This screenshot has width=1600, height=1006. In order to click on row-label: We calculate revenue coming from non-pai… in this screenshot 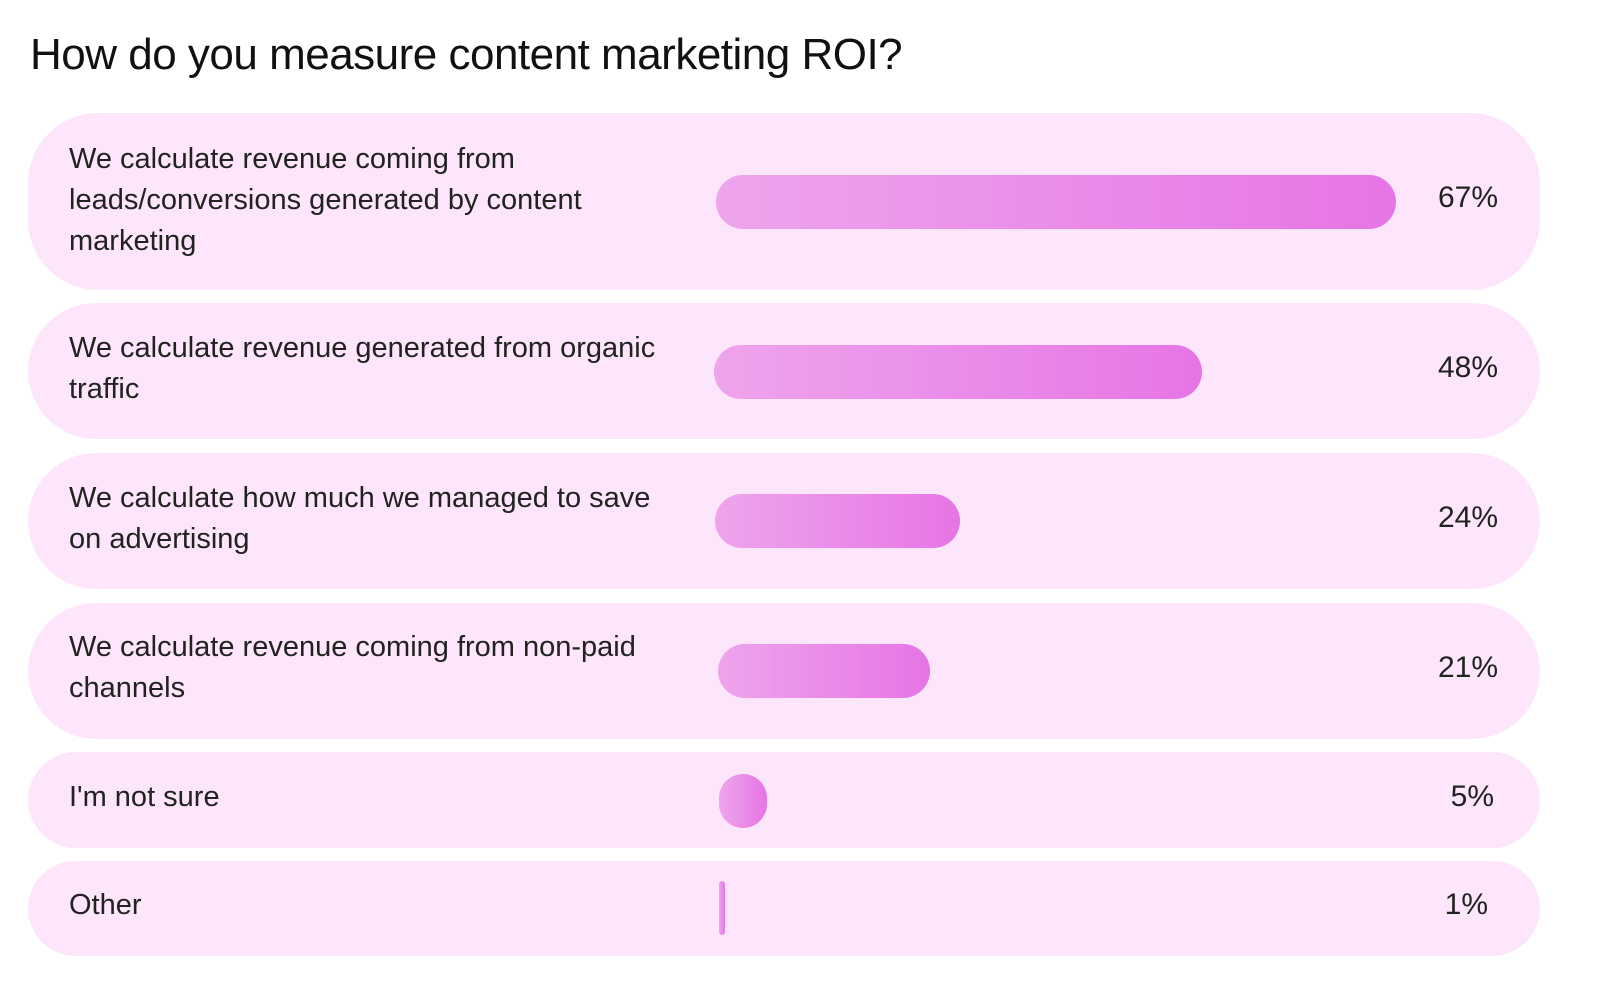, I will do `click(352, 667)`.